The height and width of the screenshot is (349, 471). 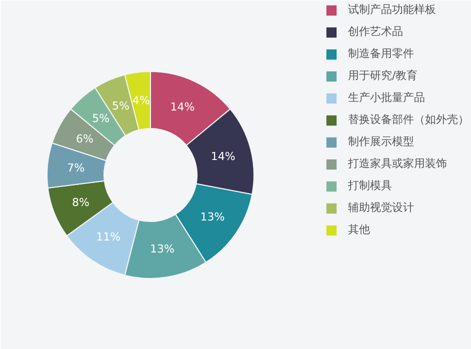 What do you see at coordinates (76, 167) in the screenshot?
I see `data-label: 7%` at bounding box center [76, 167].